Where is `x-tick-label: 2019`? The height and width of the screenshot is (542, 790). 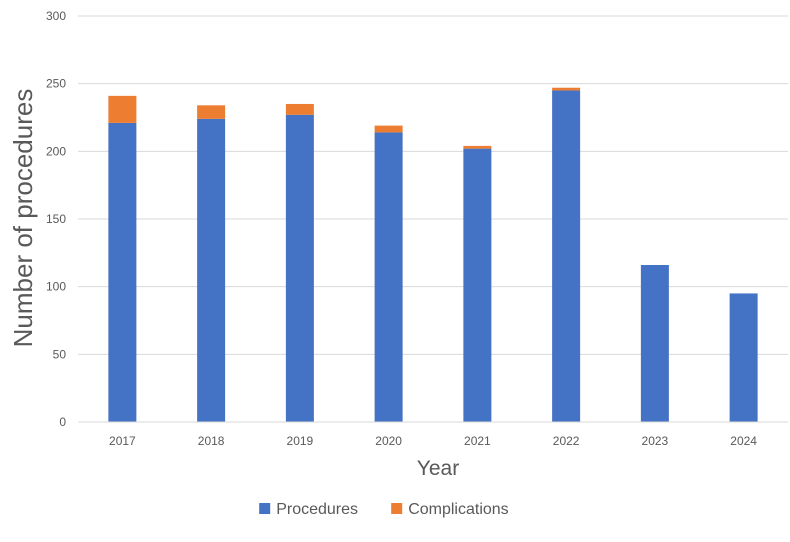
x-tick-label: 2019 is located at coordinates (300, 441).